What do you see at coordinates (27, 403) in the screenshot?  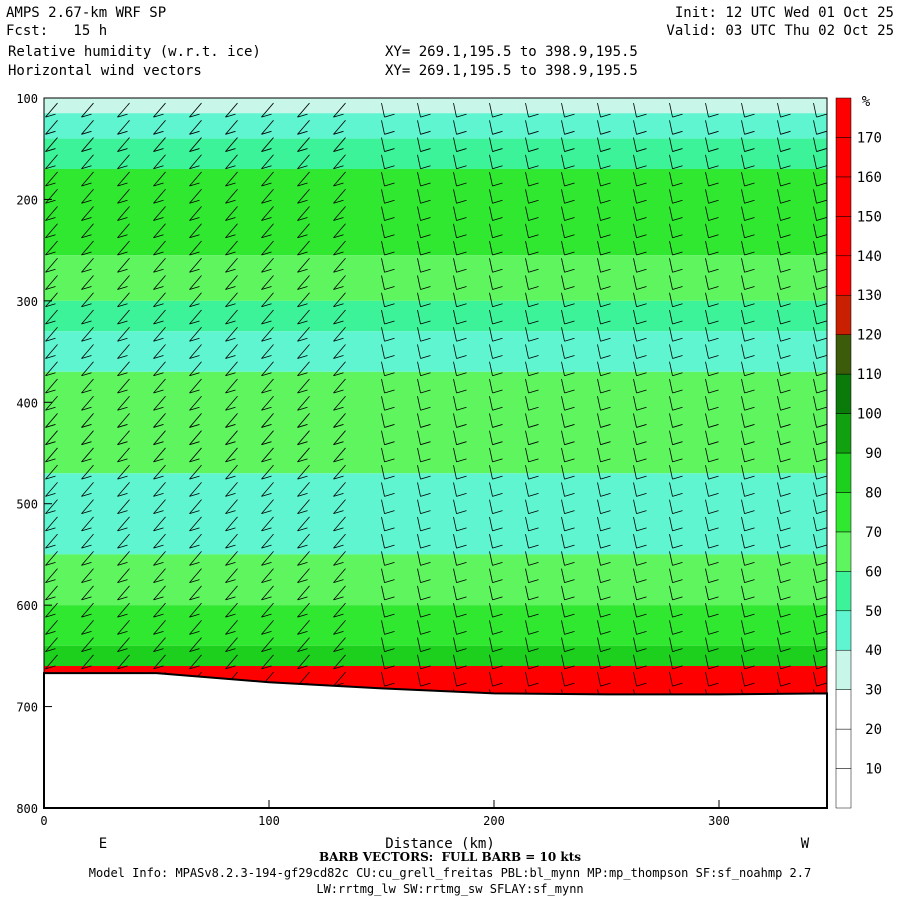 I see `y-tick-label-400: 400` at bounding box center [27, 403].